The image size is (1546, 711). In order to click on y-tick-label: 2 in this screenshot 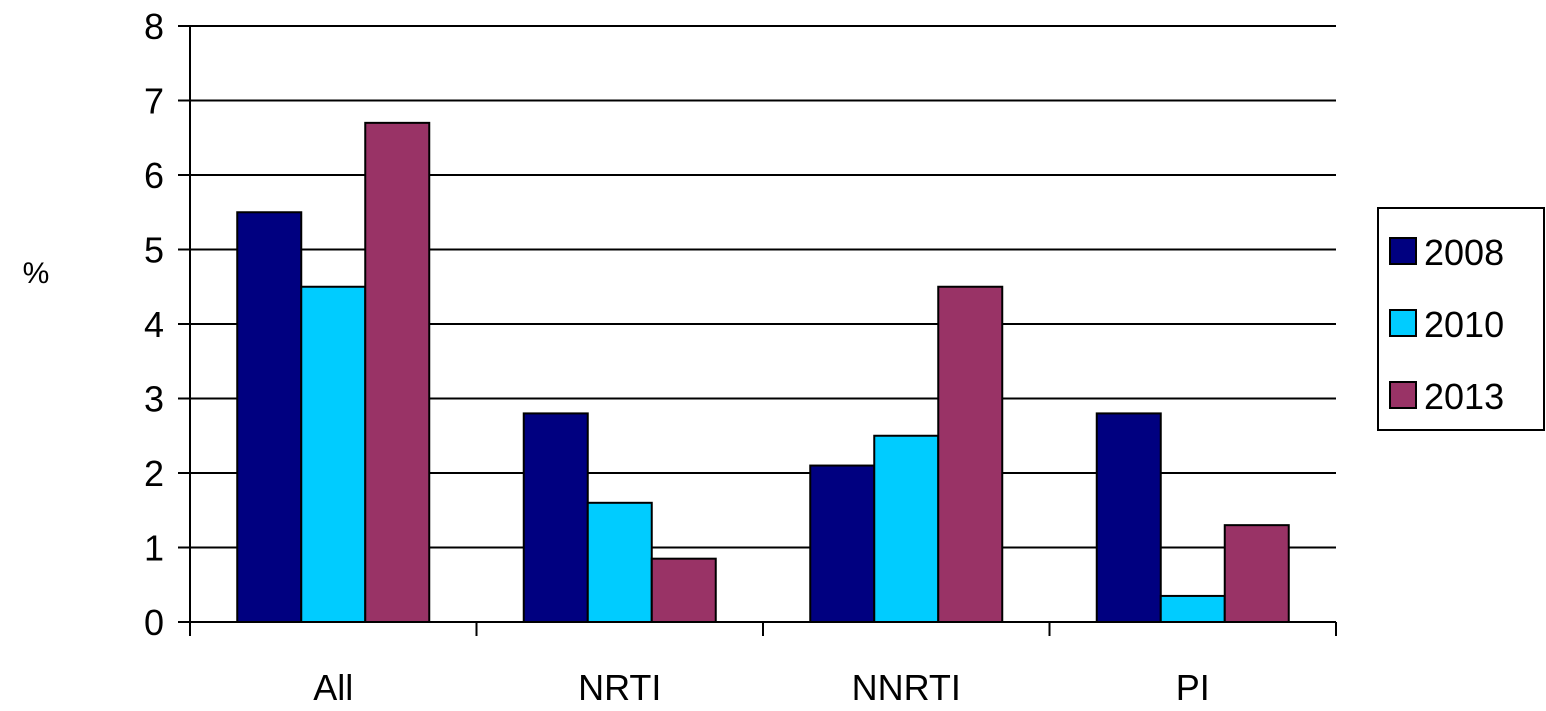, I will do `click(154, 473)`.